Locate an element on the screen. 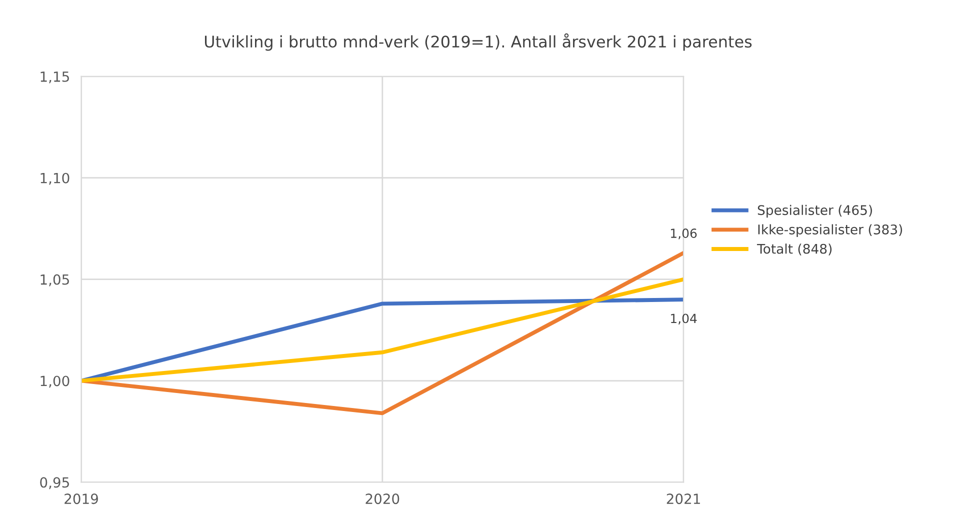 The image size is (956, 527). x-tick-label: 2021 is located at coordinates (683, 499).